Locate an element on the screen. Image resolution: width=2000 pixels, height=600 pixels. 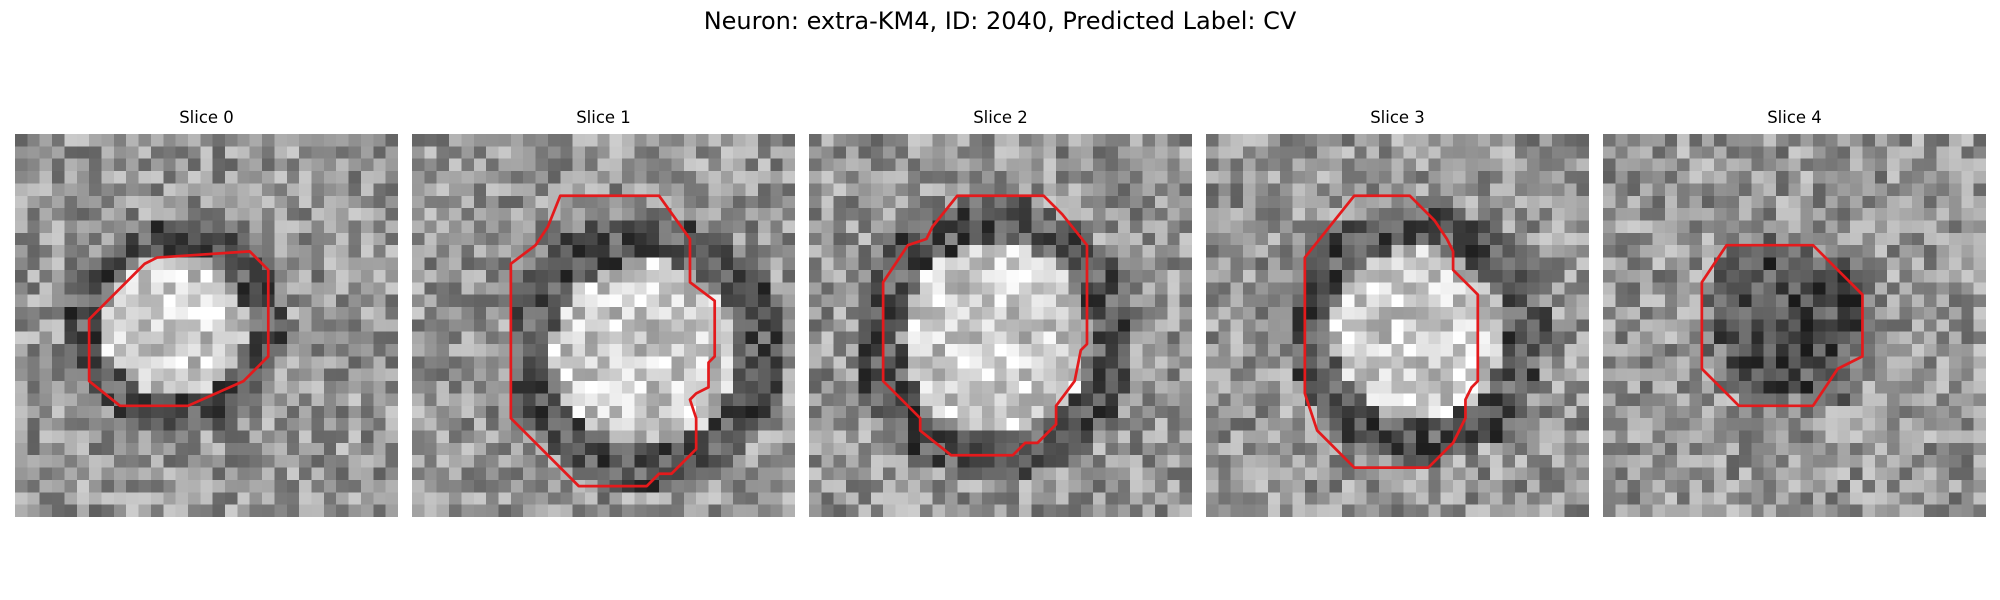
slice-panel-2: Slice 2 is located at coordinates (1000, 312).